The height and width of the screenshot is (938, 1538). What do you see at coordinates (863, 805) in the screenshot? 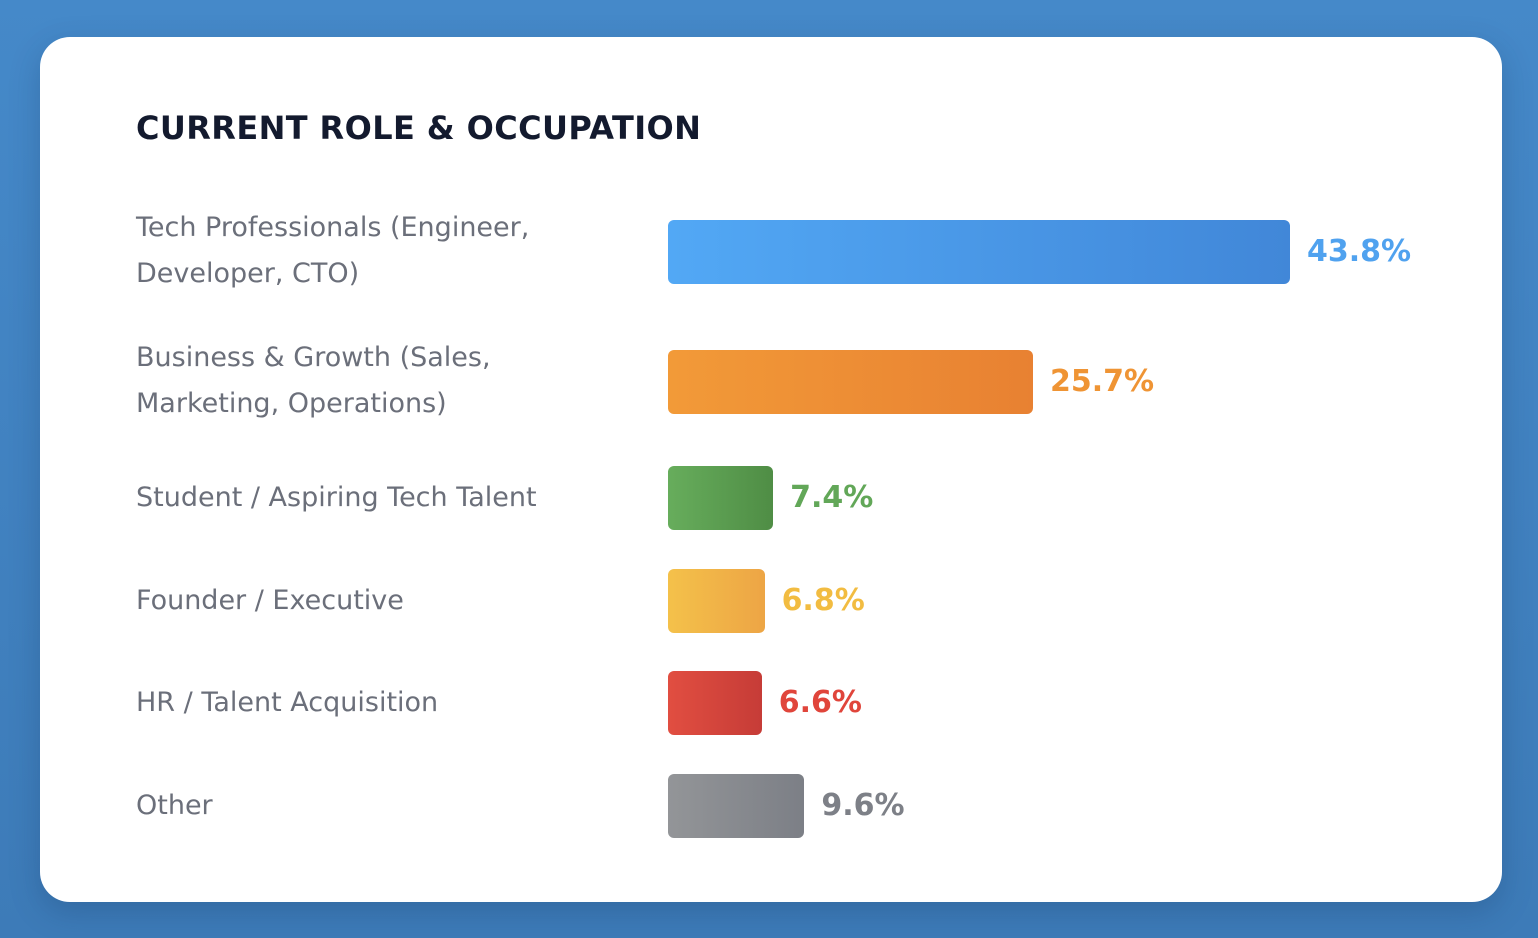
I see `value-label: 9.6%` at bounding box center [863, 805].